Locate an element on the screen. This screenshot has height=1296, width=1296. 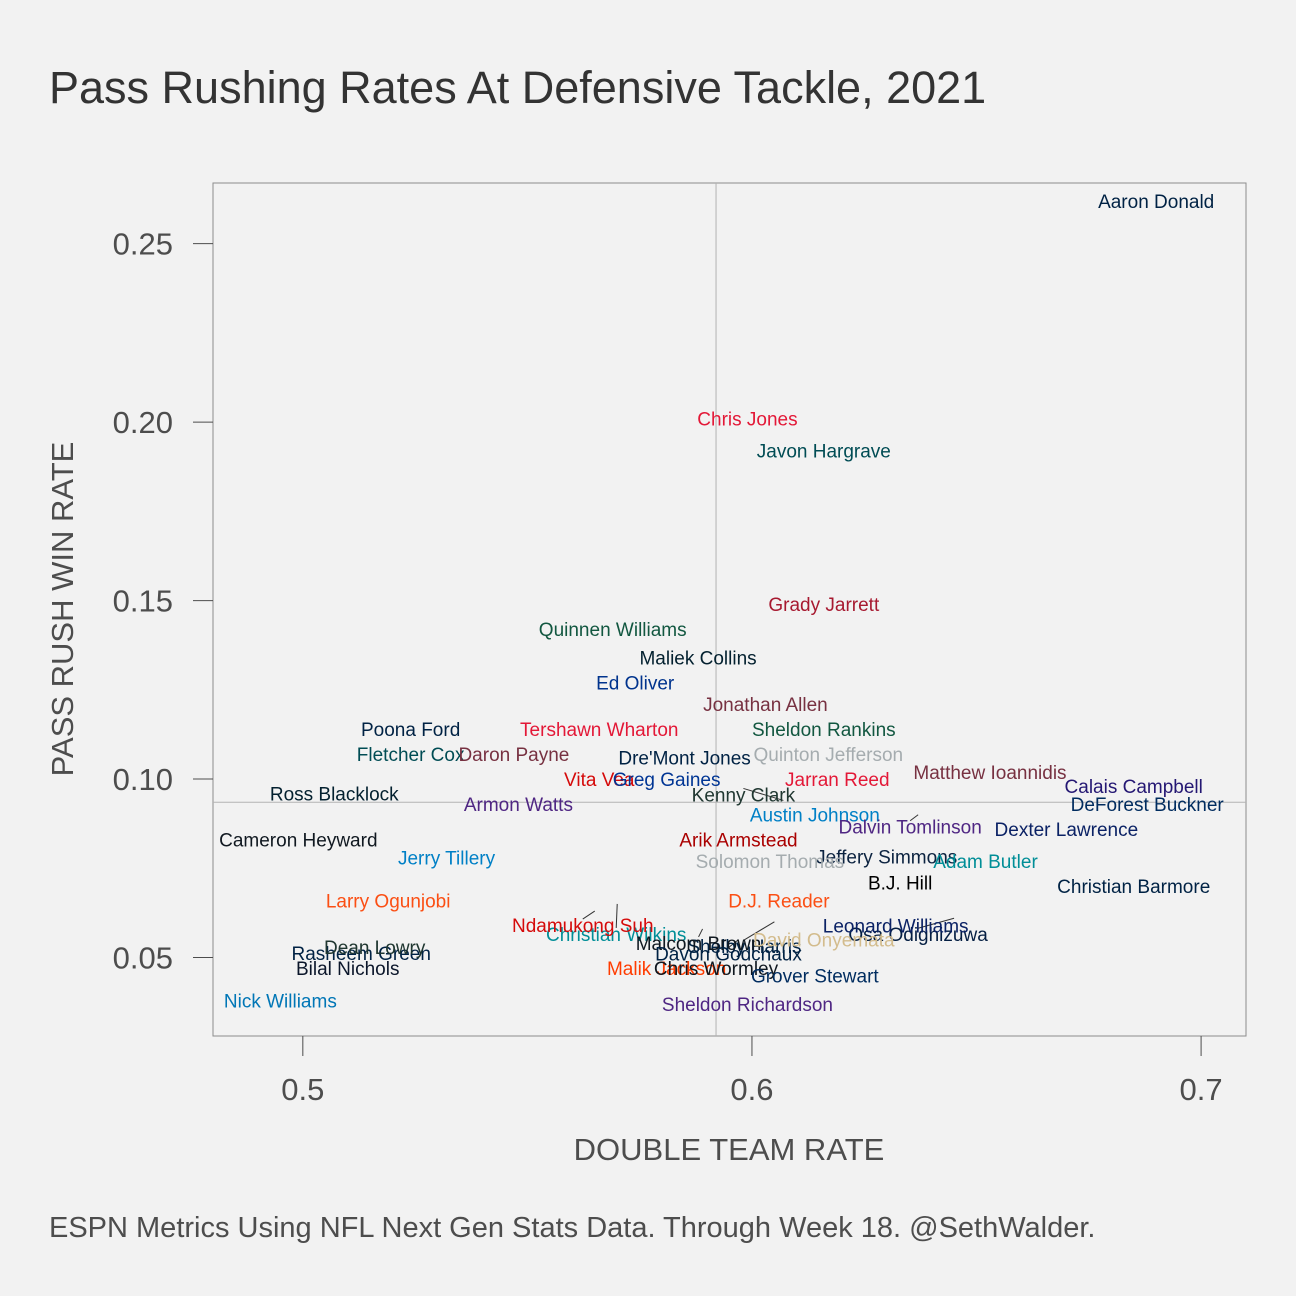
x-axis-title: DOUBLE TEAM RATE is located at coordinates (729, 1149).